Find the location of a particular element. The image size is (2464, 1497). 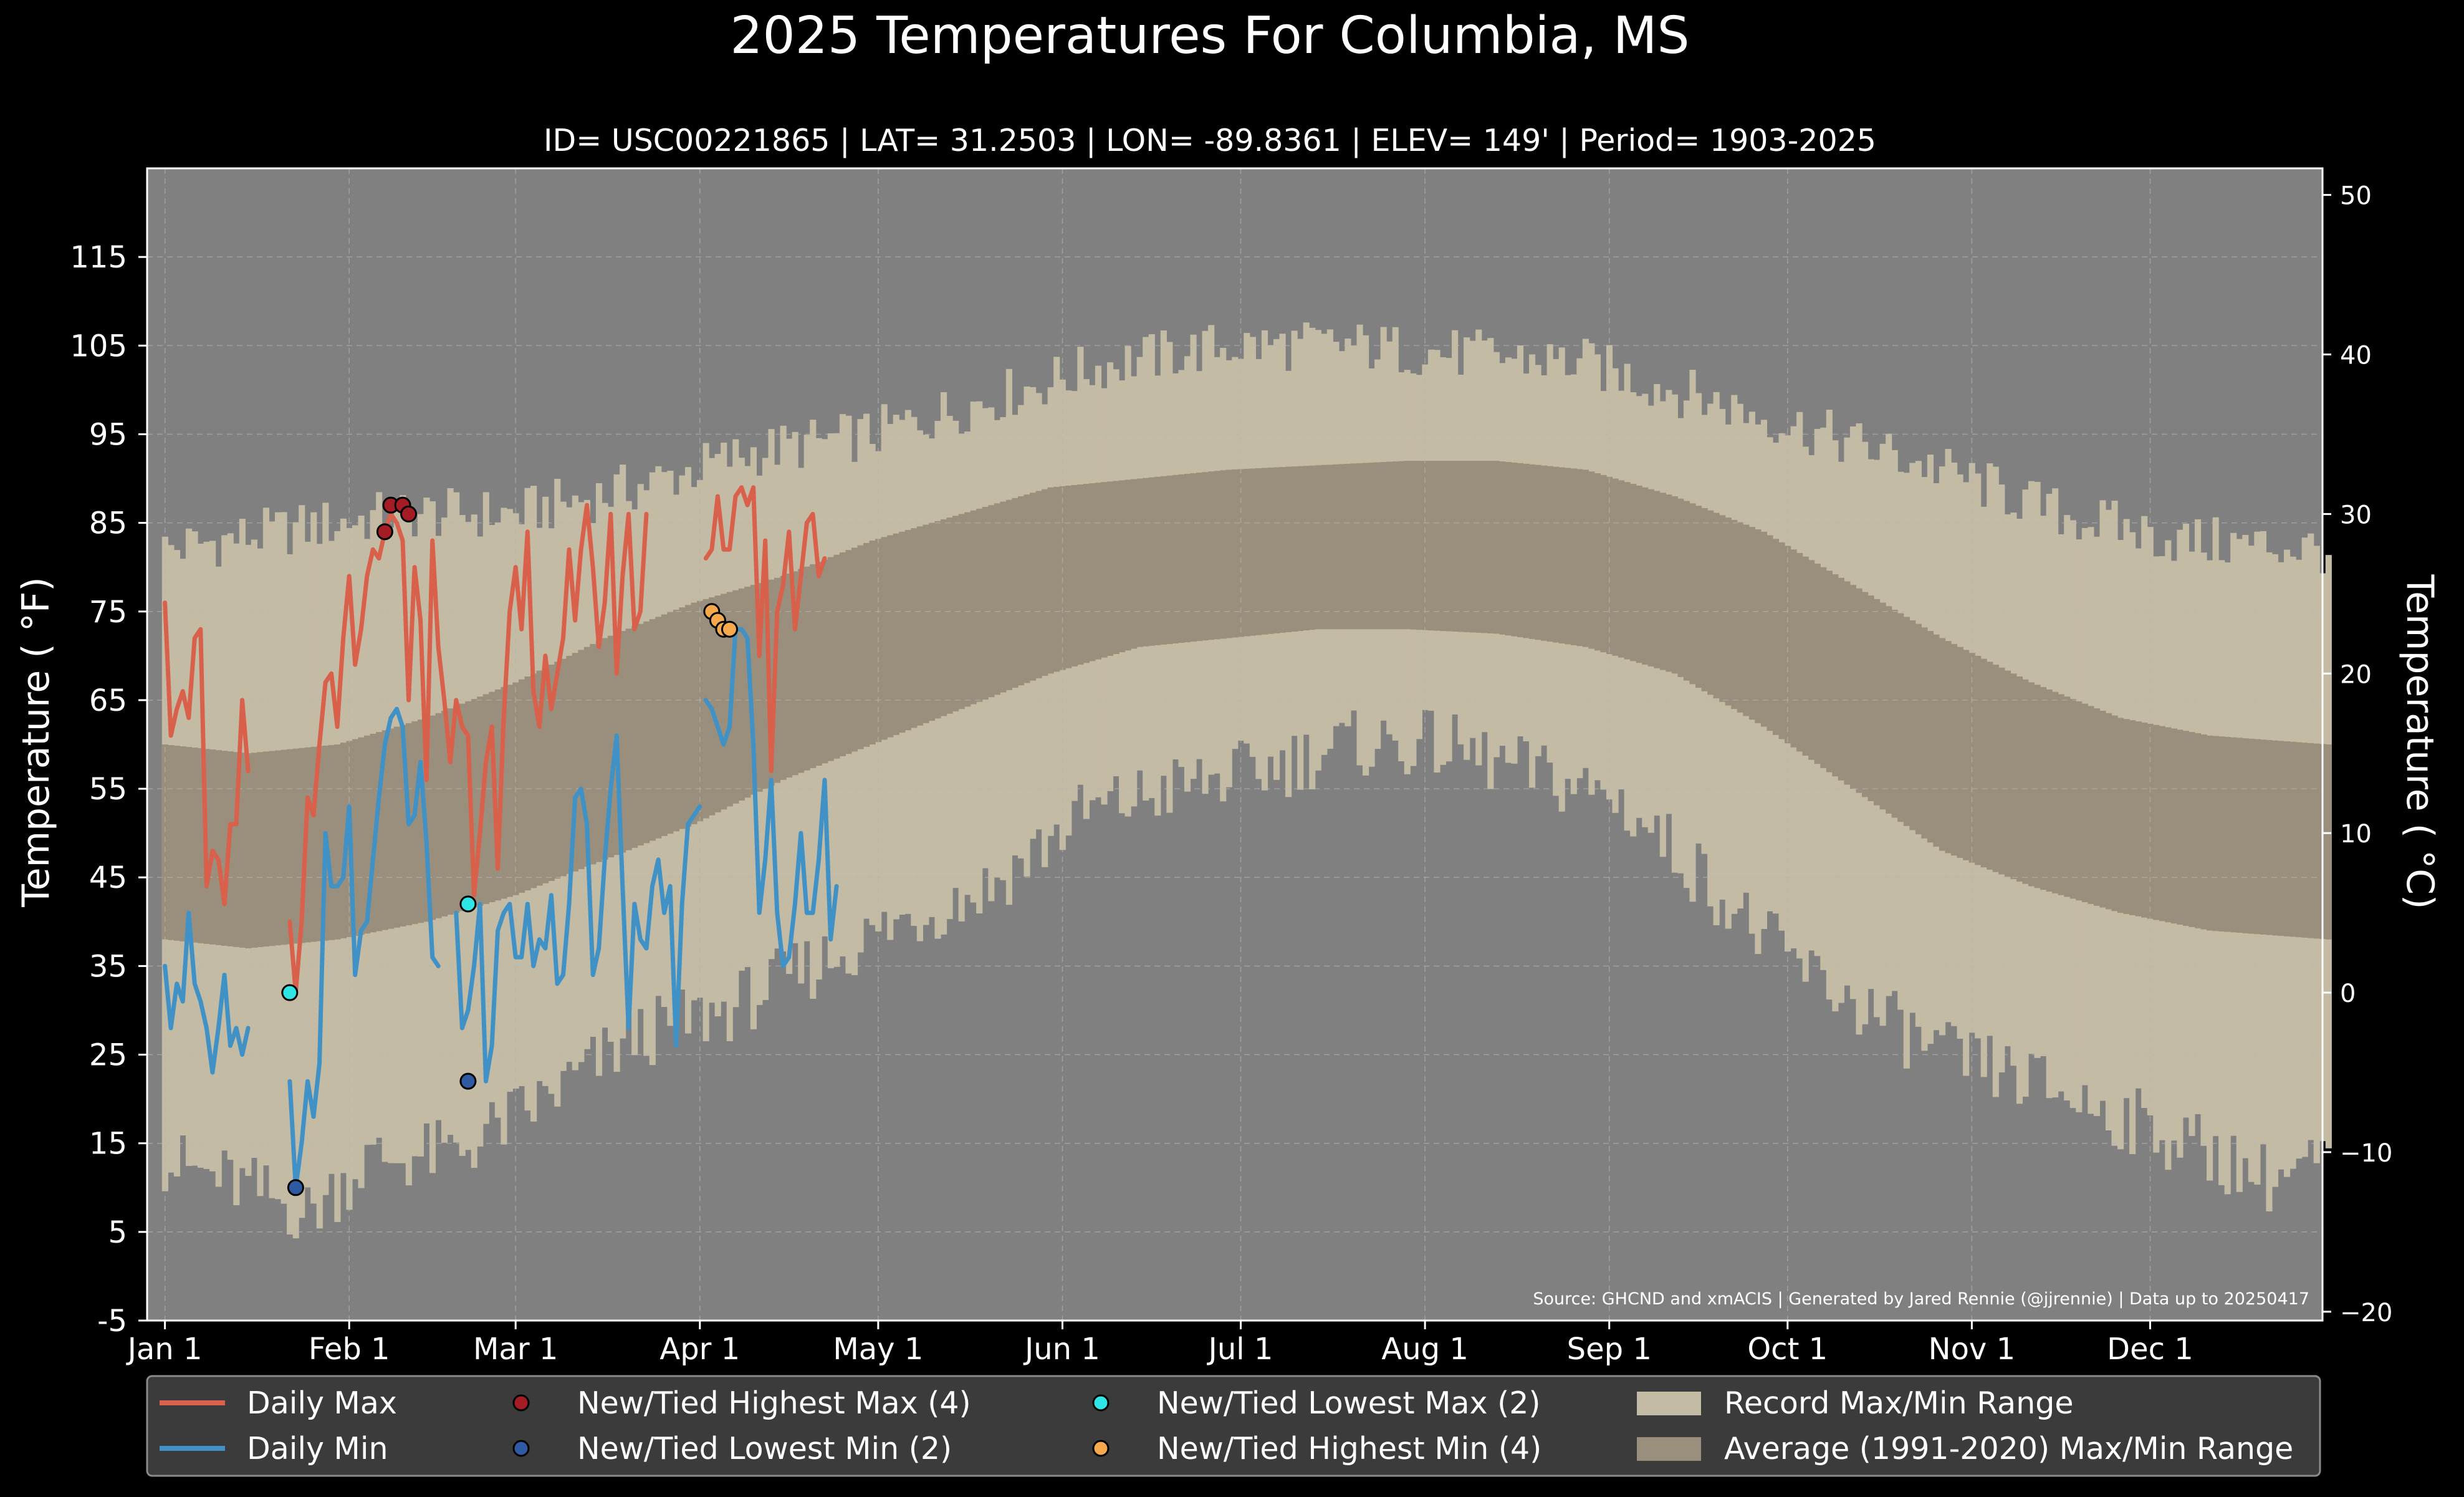

y-tick-label: 55 is located at coordinates (108, 789).